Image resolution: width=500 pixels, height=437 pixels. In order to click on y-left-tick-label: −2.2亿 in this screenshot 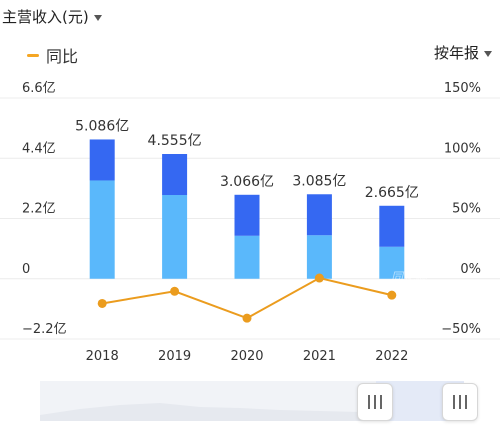, I will do `click(44, 329)`.